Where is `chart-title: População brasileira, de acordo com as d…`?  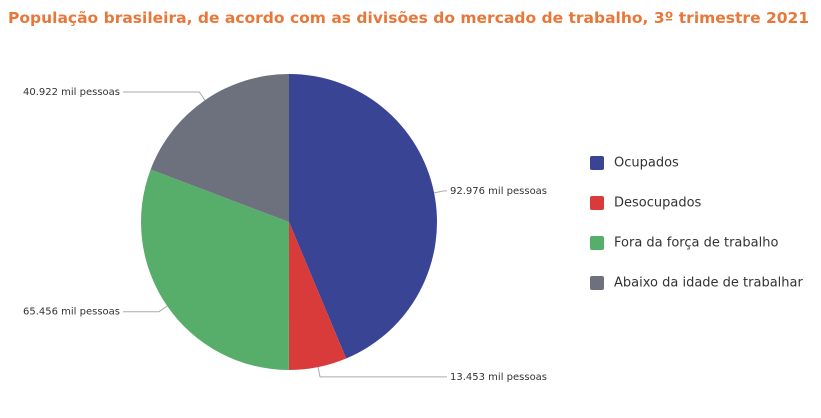
chart-title: População brasileira, de acordo com as d… is located at coordinates (408, 18).